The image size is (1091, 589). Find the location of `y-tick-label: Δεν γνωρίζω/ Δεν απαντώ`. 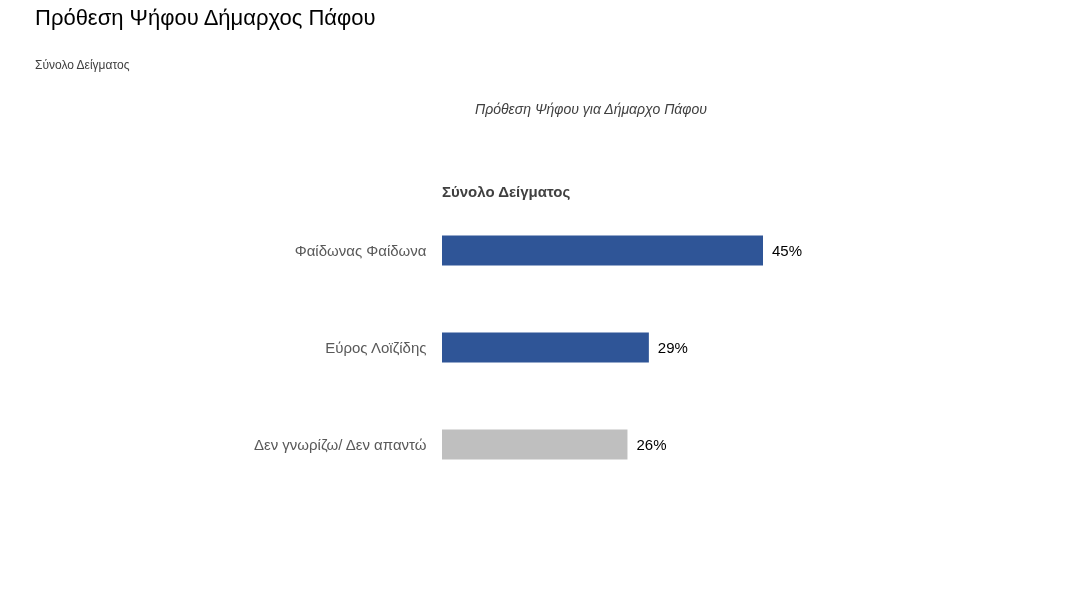

y-tick-label: Δεν γνωρίζω/ Δεν απαντώ is located at coordinates (340, 444).